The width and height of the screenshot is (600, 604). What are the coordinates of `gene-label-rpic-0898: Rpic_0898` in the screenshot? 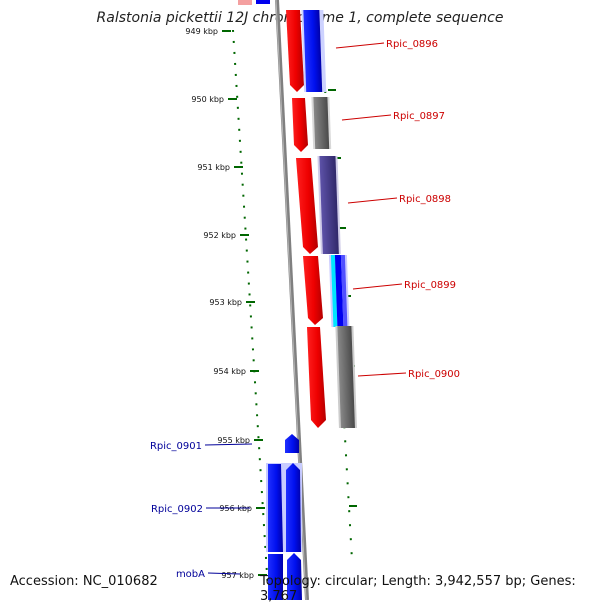 It's located at (425, 199).